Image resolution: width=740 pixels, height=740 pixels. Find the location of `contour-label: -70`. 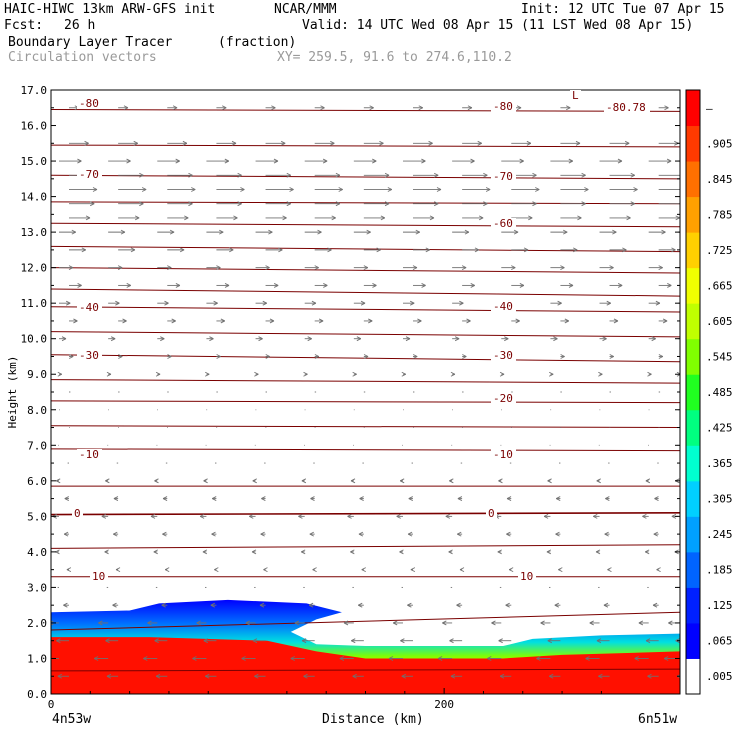

contour-label: -70 is located at coordinates (503, 176).